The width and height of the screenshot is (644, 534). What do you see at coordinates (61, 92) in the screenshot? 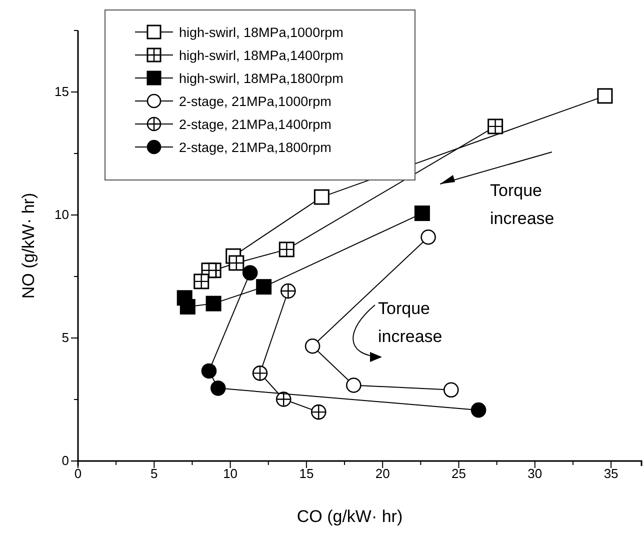
I see `y-tick-label: 15` at bounding box center [61, 92].